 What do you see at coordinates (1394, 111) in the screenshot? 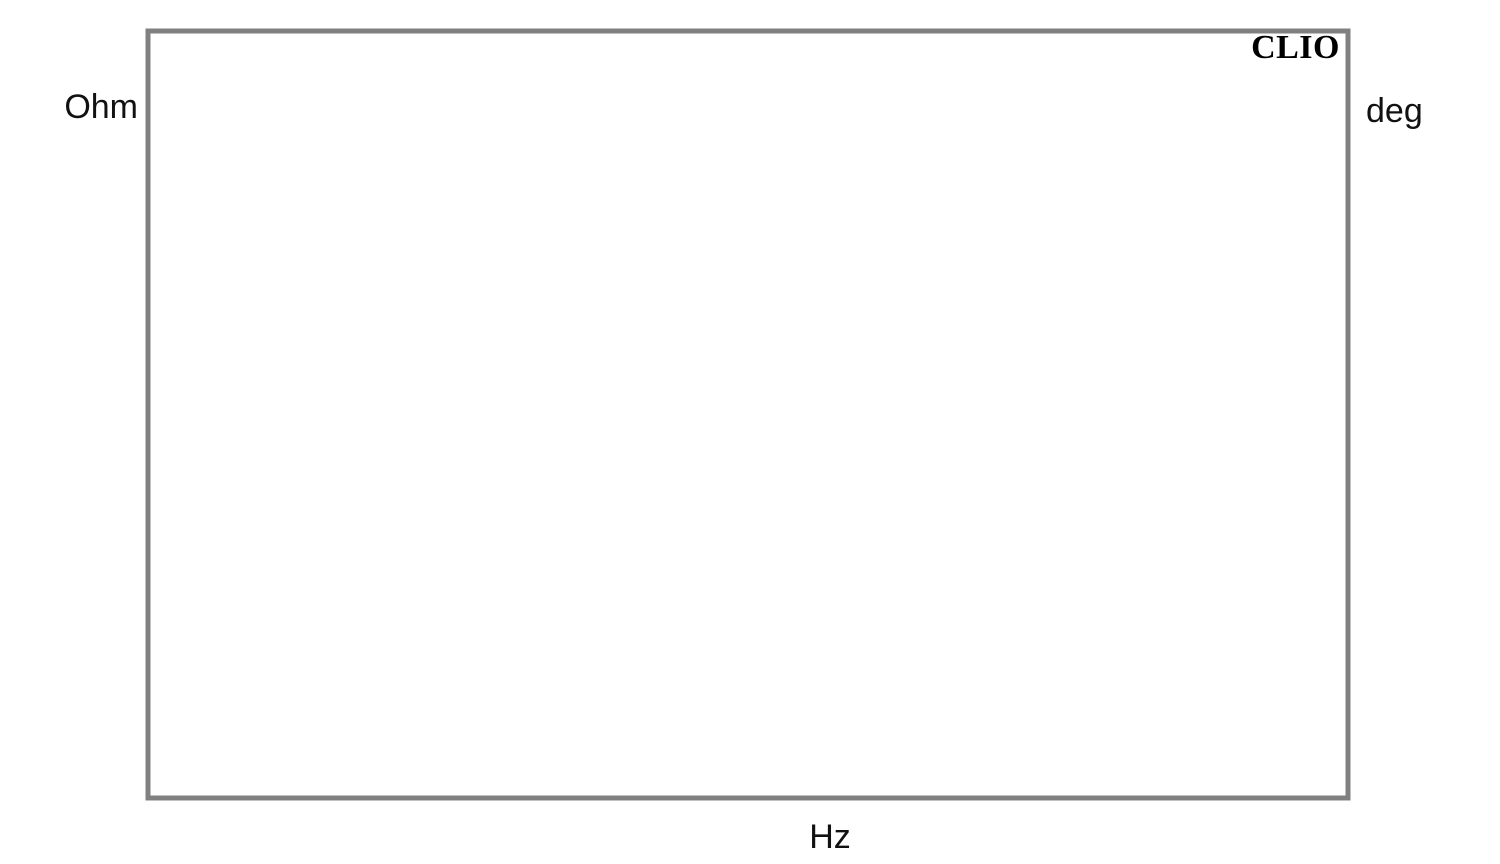
I see `right-axis-unit-label: deg` at bounding box center [1394, 111].